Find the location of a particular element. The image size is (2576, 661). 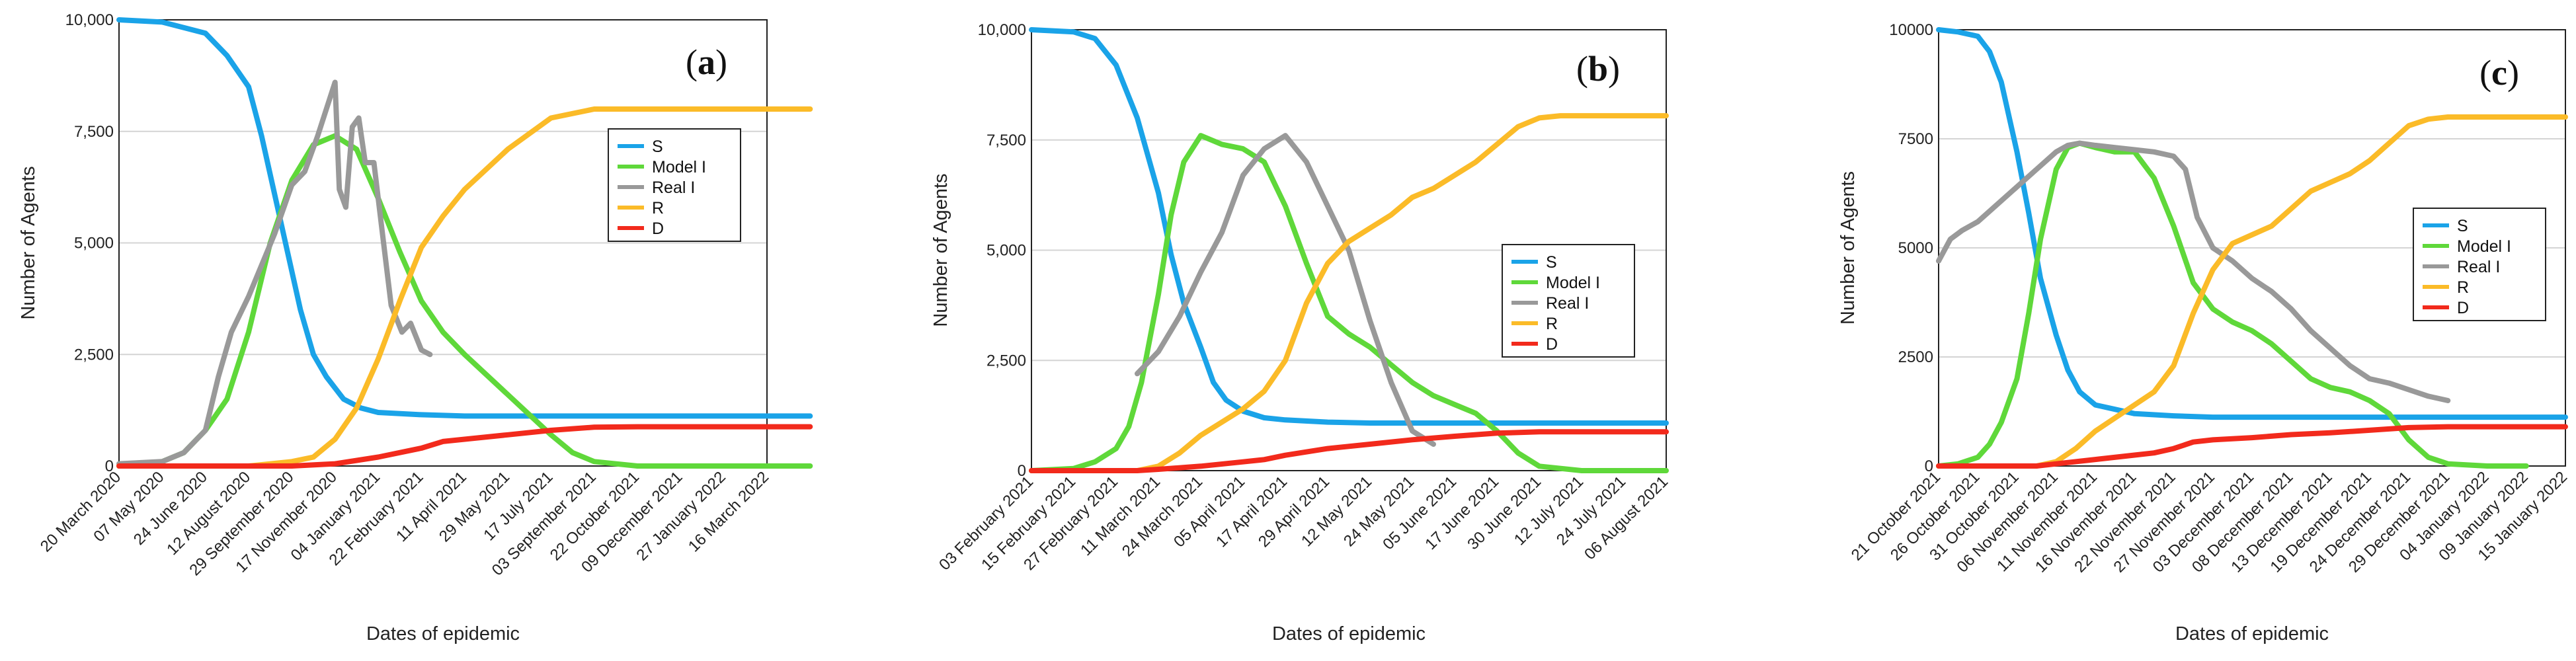

panel-label: (c) is located at coordinates (2499, 73).